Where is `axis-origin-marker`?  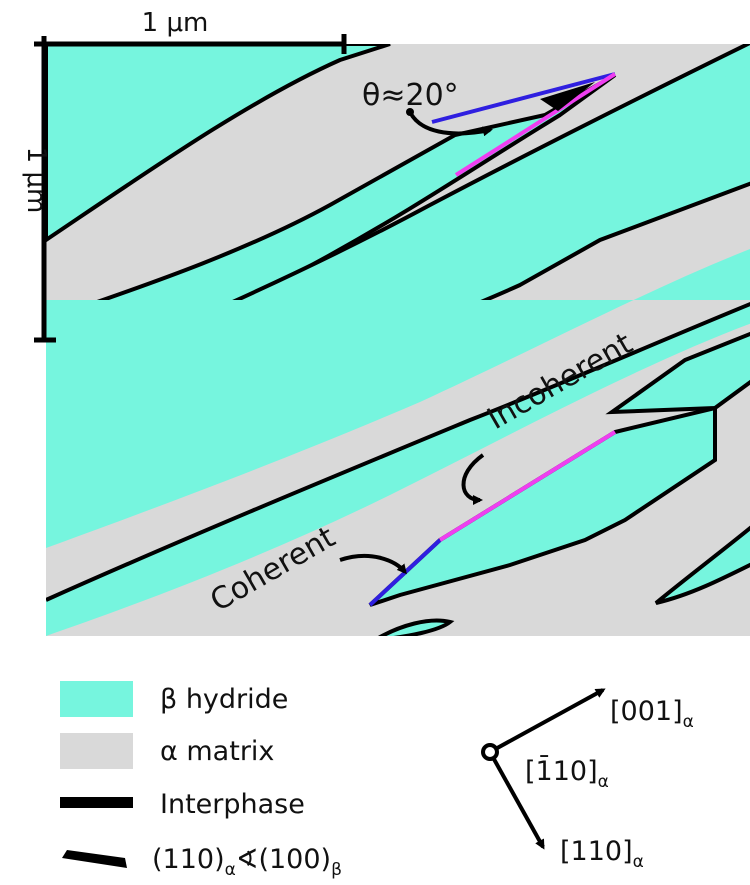 axis-origin-marker is located at coordinates (490, 752).